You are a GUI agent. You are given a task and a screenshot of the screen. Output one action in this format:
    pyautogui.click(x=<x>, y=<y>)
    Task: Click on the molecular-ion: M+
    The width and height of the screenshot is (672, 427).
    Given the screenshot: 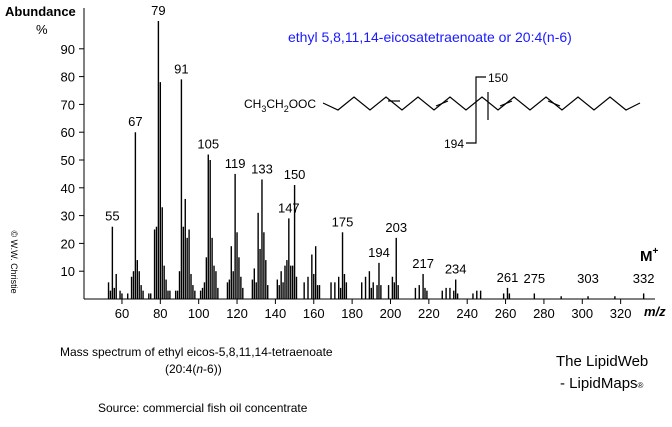 What is the action you would take?
    pyautogui.click(x=649, y=255)
    